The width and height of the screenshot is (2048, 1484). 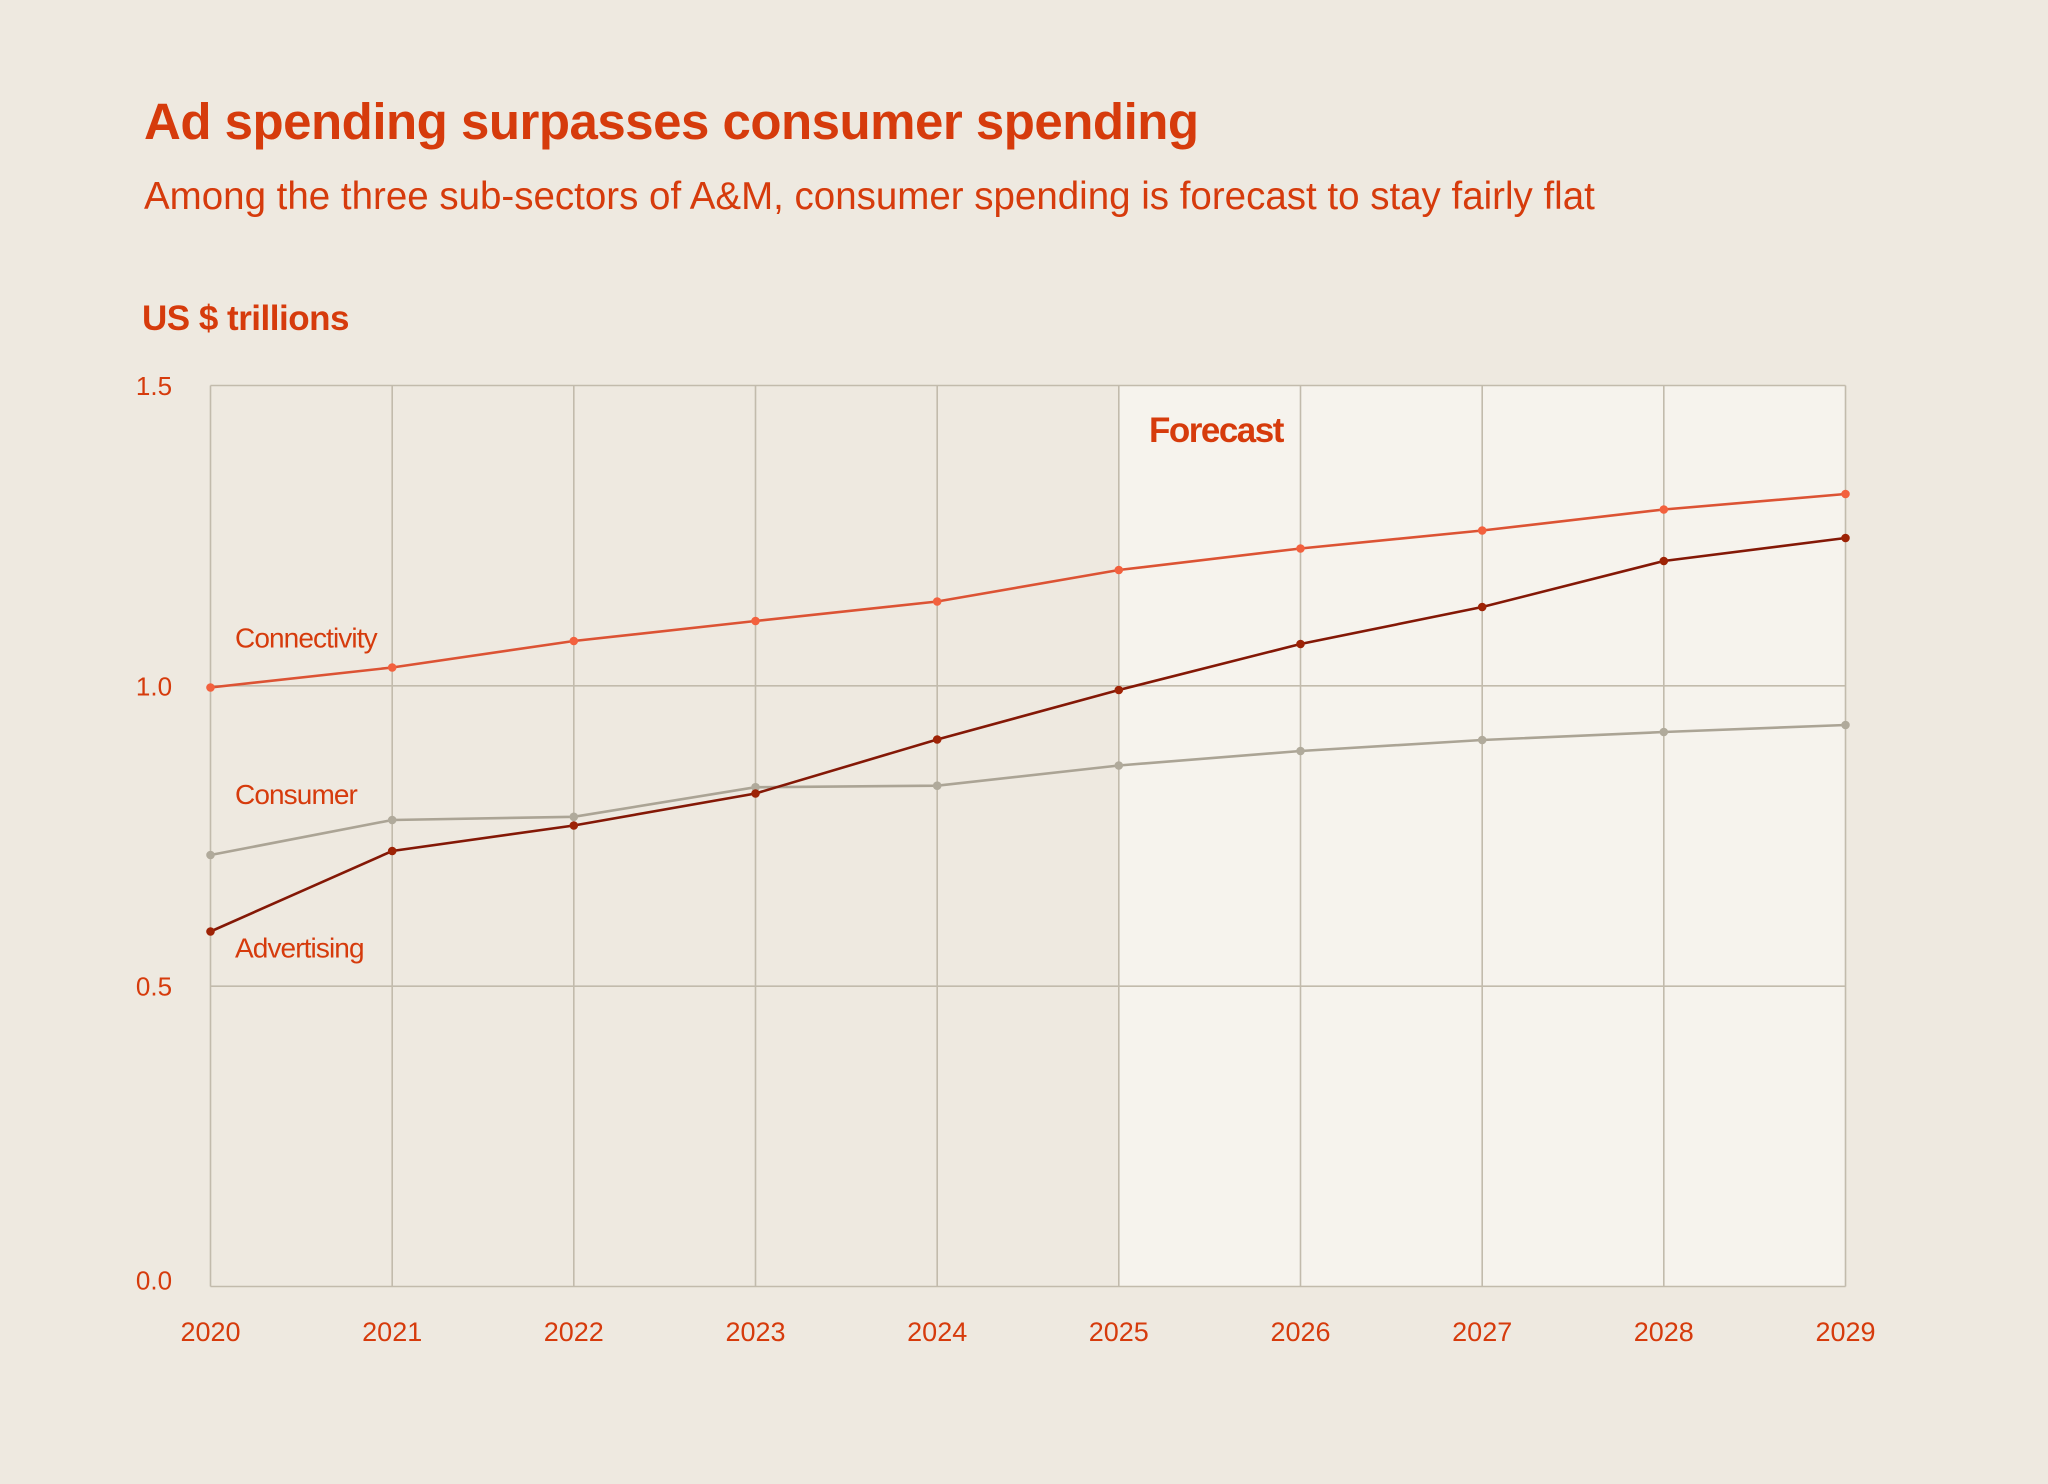 I want to click on svg-text: 2021, so click(x=392, y=1332).